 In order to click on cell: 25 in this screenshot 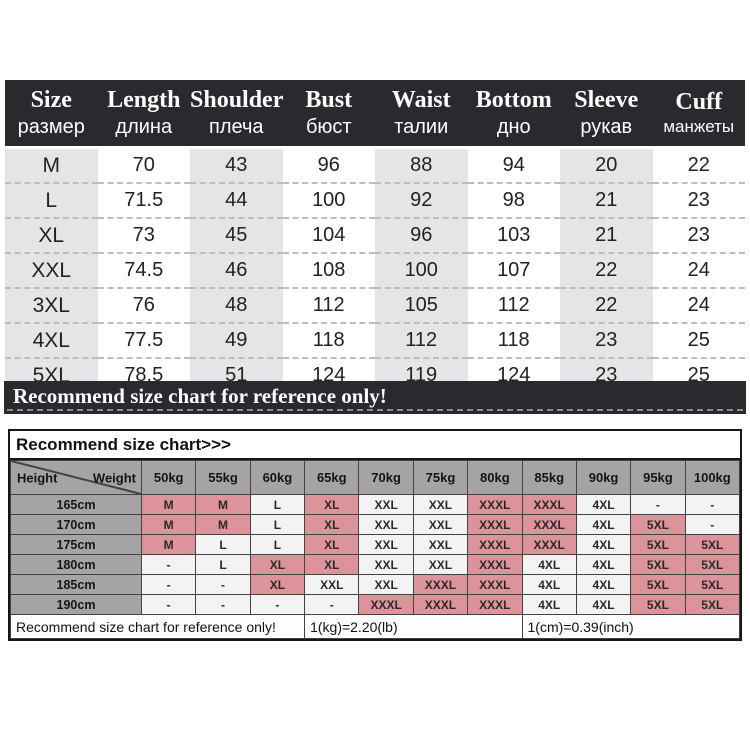, I will do `click(698, 340)`.